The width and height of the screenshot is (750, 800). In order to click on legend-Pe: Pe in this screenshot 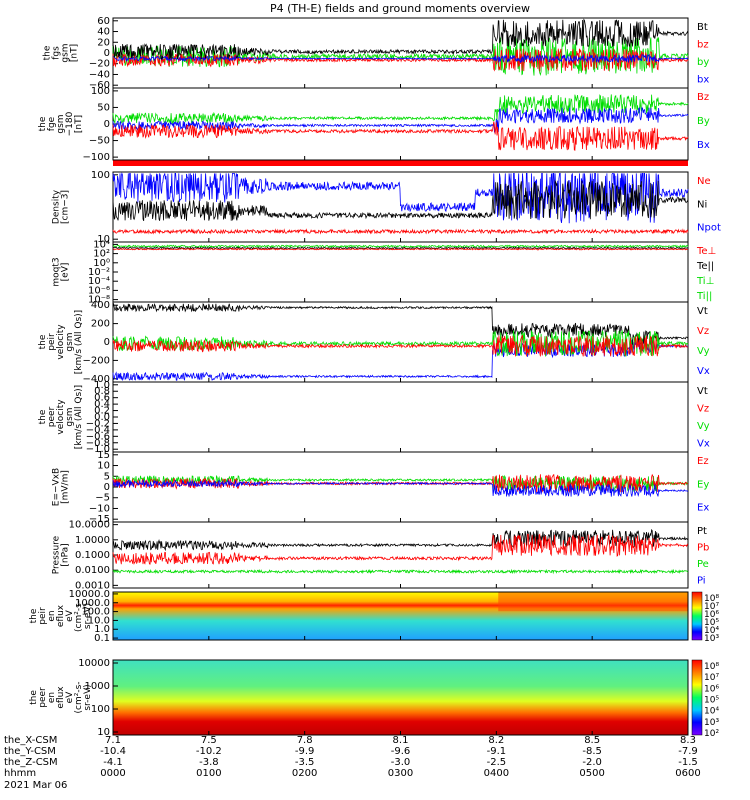, I will do `click(703, 564)`.